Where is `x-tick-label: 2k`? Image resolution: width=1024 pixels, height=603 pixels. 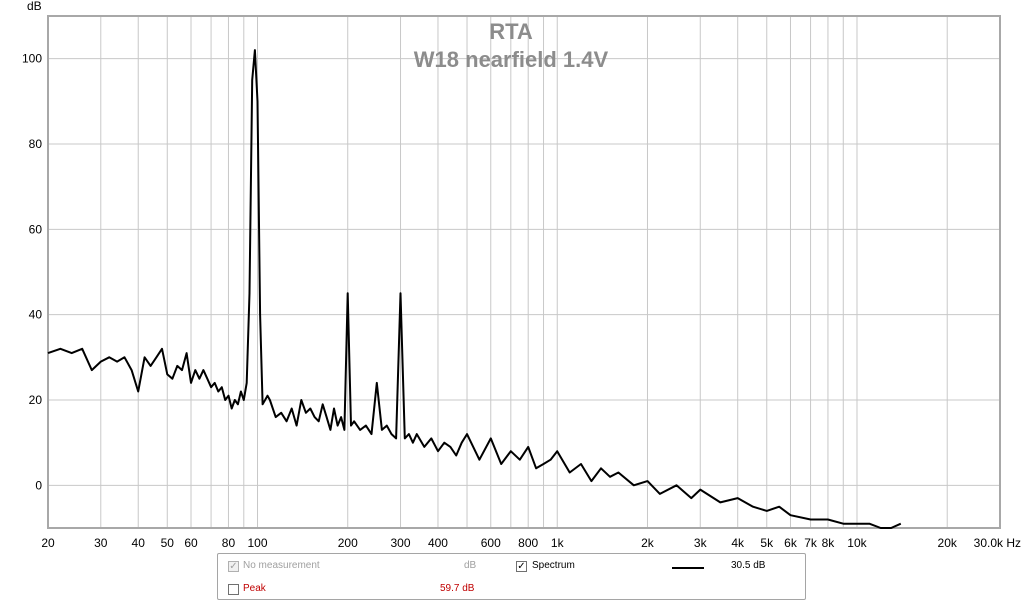
x-tick-label: 2k is located at coordinates (648, 543).